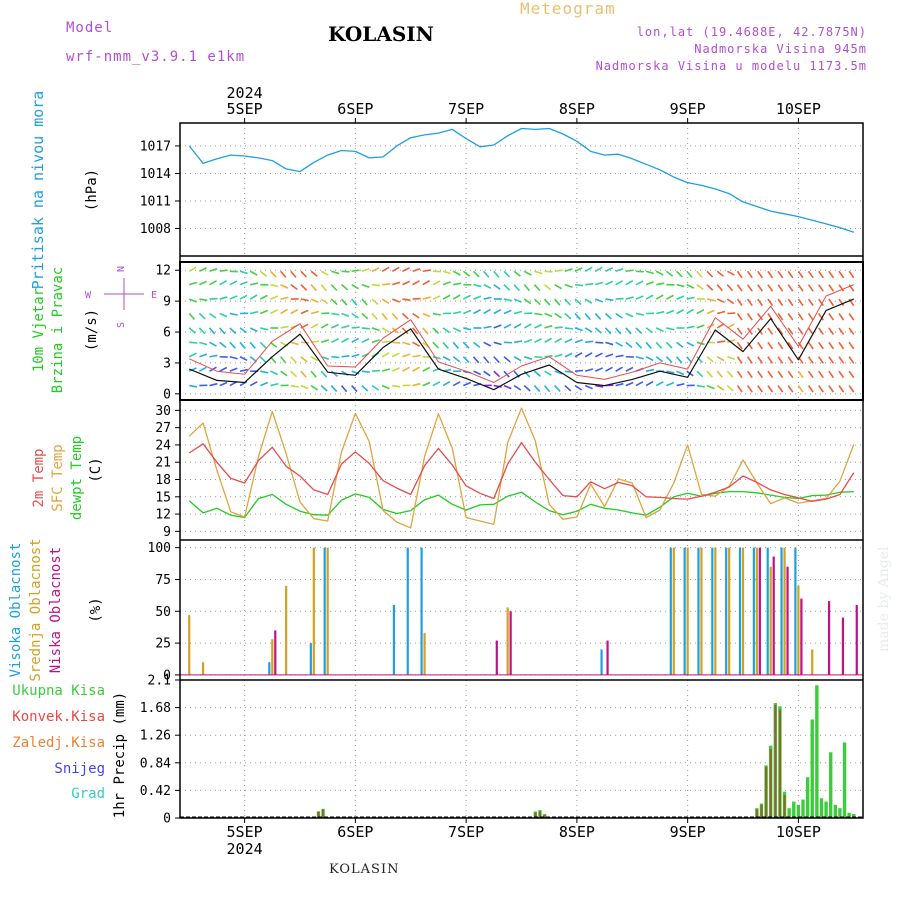 The width and height of the screenshot is (900, 900). Describe the element at coordinates (155, 708) in the screenshot. I see `y-tick-label: 1.68` at that location.